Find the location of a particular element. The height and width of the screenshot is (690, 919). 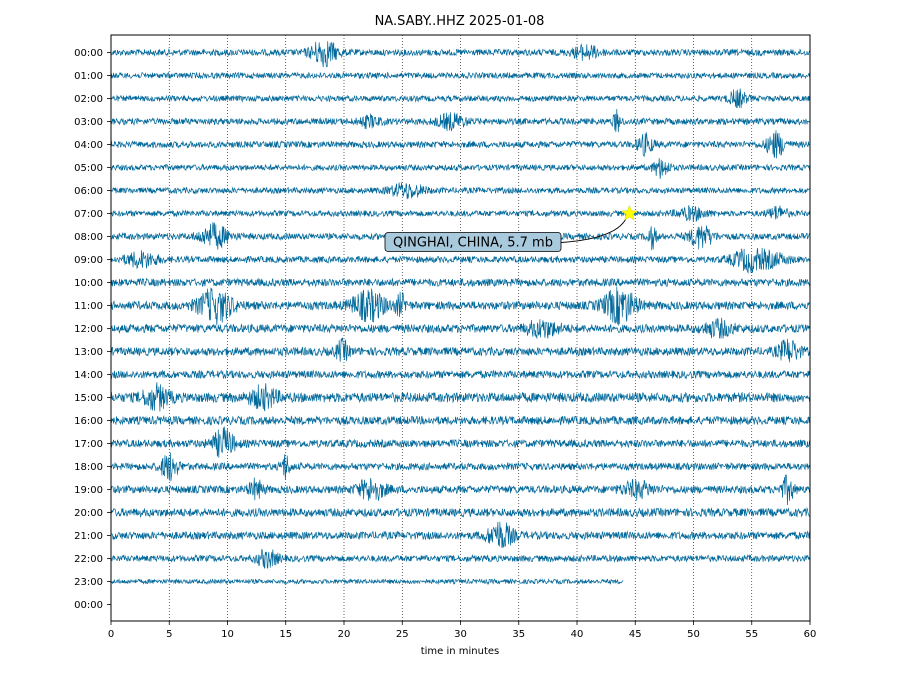

y-tick-label-3: 03:00 is located at coordinates (88, 122).